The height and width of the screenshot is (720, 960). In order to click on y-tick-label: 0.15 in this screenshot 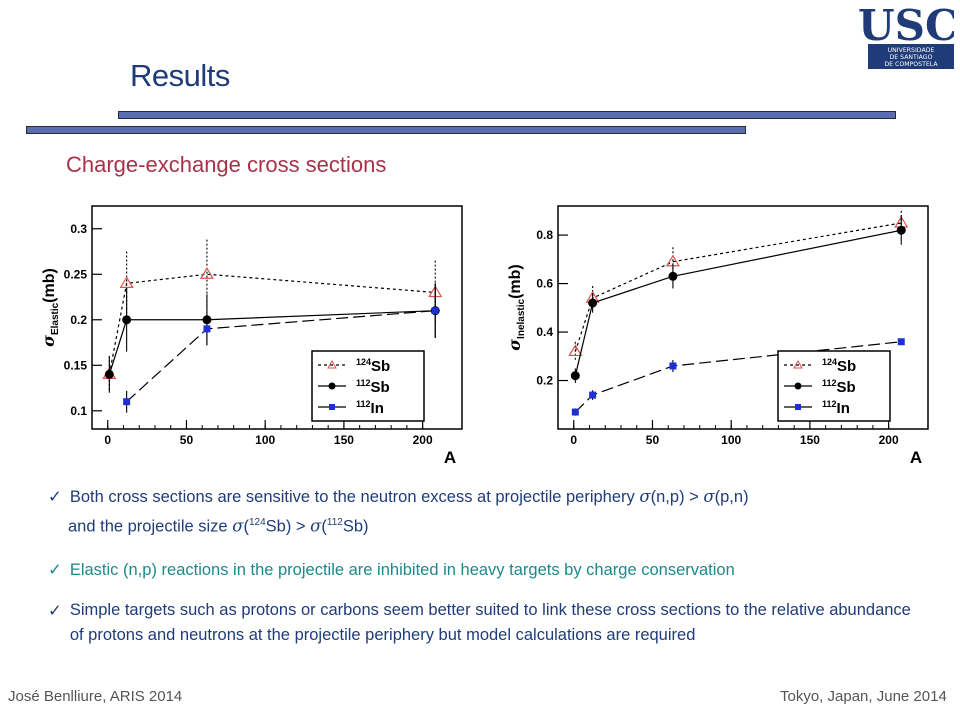, I will do `click(76, 365)`.